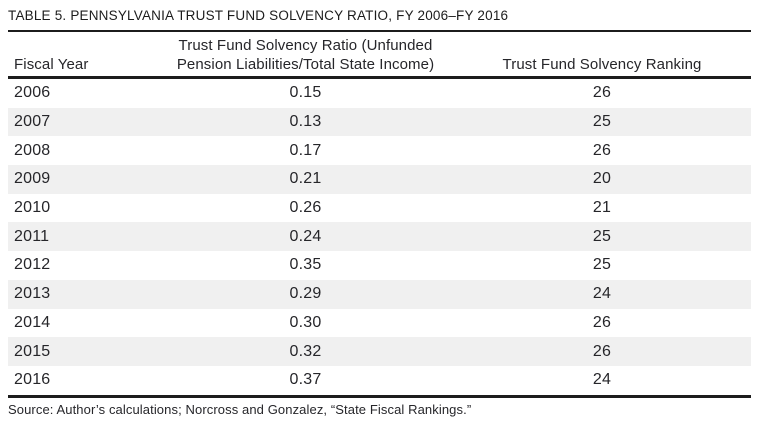 Image resolution: width=768 pixels, height=422 pixels. What do you see at coordinates (305, 208) in the screenshot?
I see `solvency-ratio-cell: 0.26` at bounding box center [305, 208].